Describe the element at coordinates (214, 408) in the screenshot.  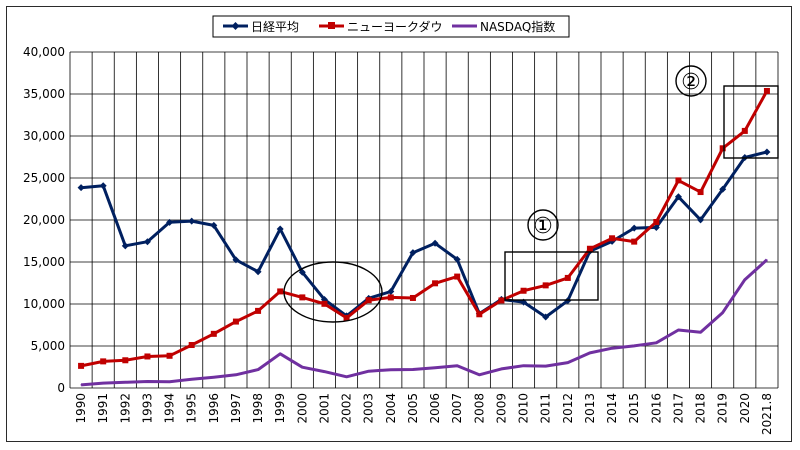
I see `x-tick-label: 1996` at that location.